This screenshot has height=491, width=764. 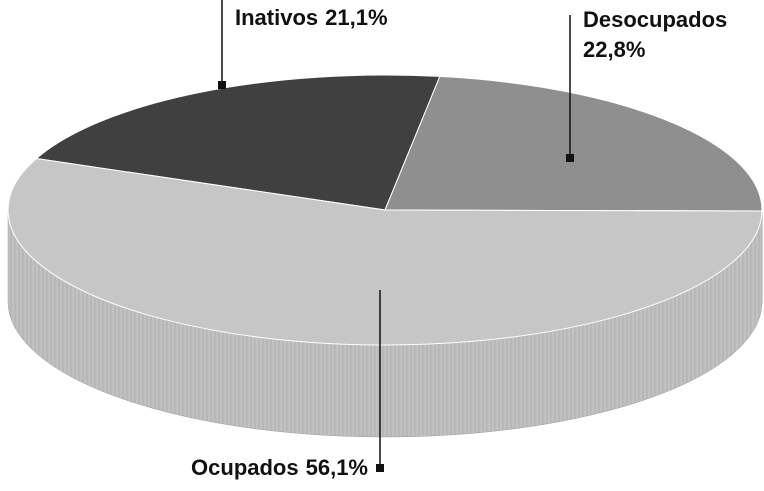 I want to click on value-label: 56,1%, so click(x=337, y=467).